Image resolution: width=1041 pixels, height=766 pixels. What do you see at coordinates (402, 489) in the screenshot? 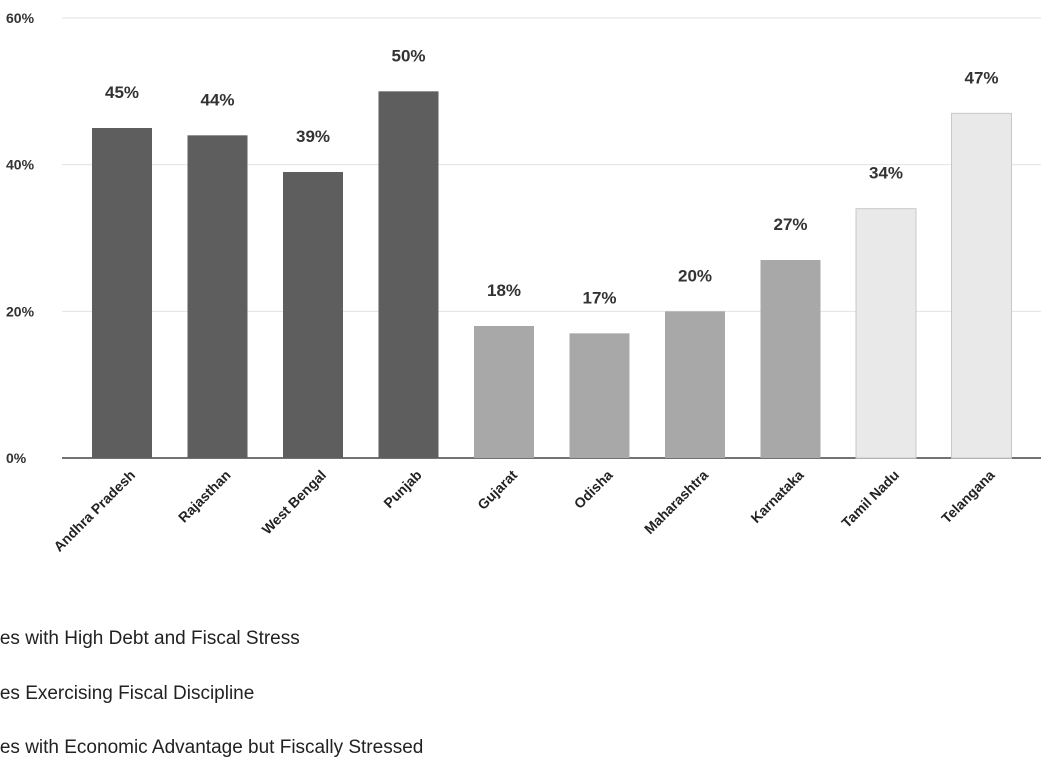
I see `category-label: Punjab` at bounding box center [402, 489].